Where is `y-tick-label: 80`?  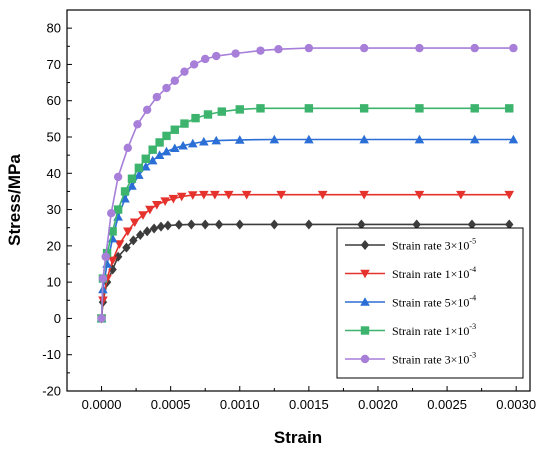
y-tick-label: 80 is located at coordinates (54, 28).